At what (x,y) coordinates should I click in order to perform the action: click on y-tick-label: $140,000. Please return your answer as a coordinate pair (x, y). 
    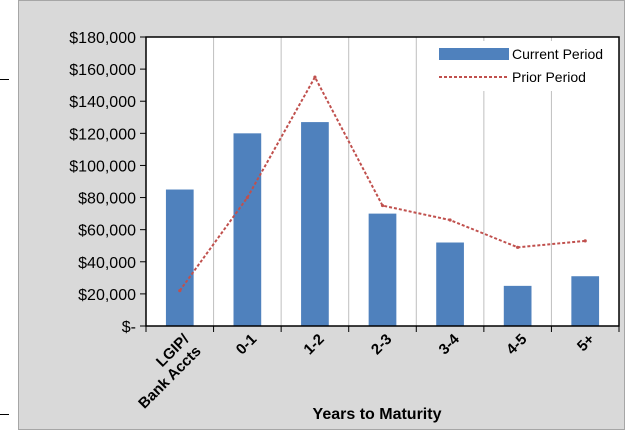
    Looking at the image, I should click on (102, 102).